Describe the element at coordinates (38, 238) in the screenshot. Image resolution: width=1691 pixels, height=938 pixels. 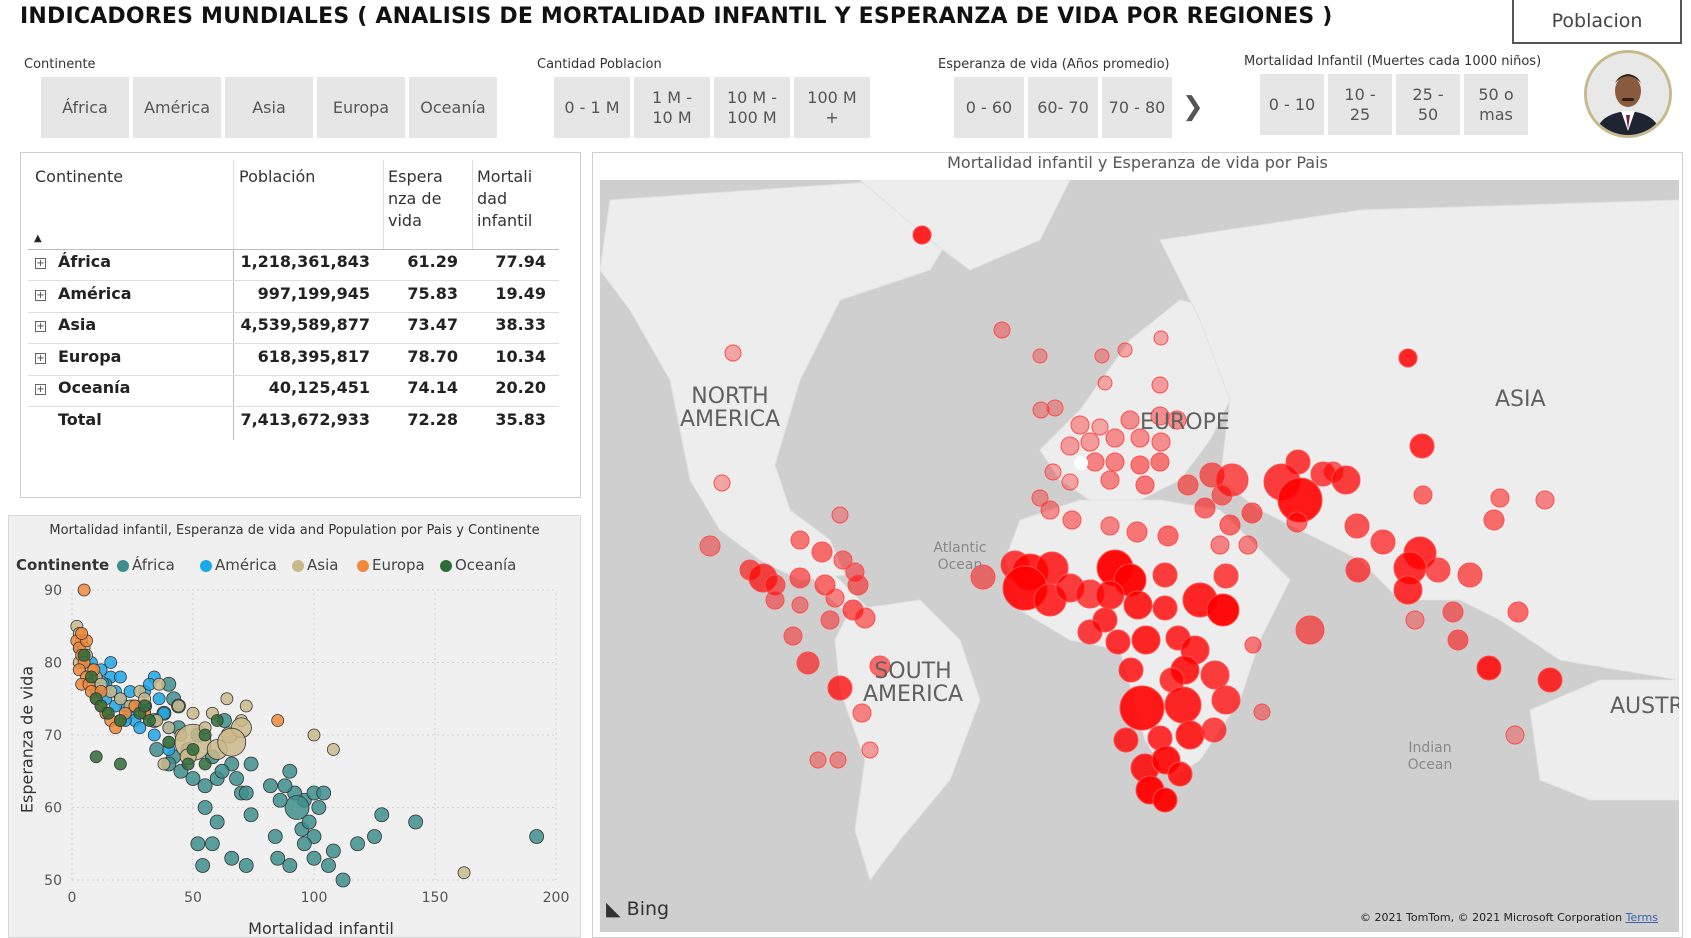
I see `sort-ascending-icon: ▲` at that location.